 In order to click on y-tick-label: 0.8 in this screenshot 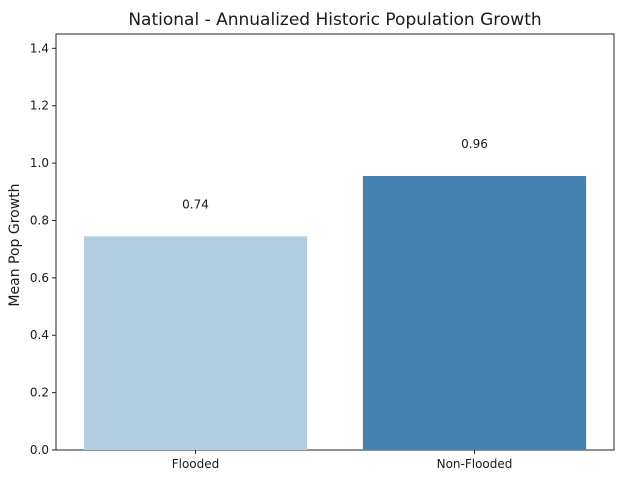, I will do `click(39, 220)`.